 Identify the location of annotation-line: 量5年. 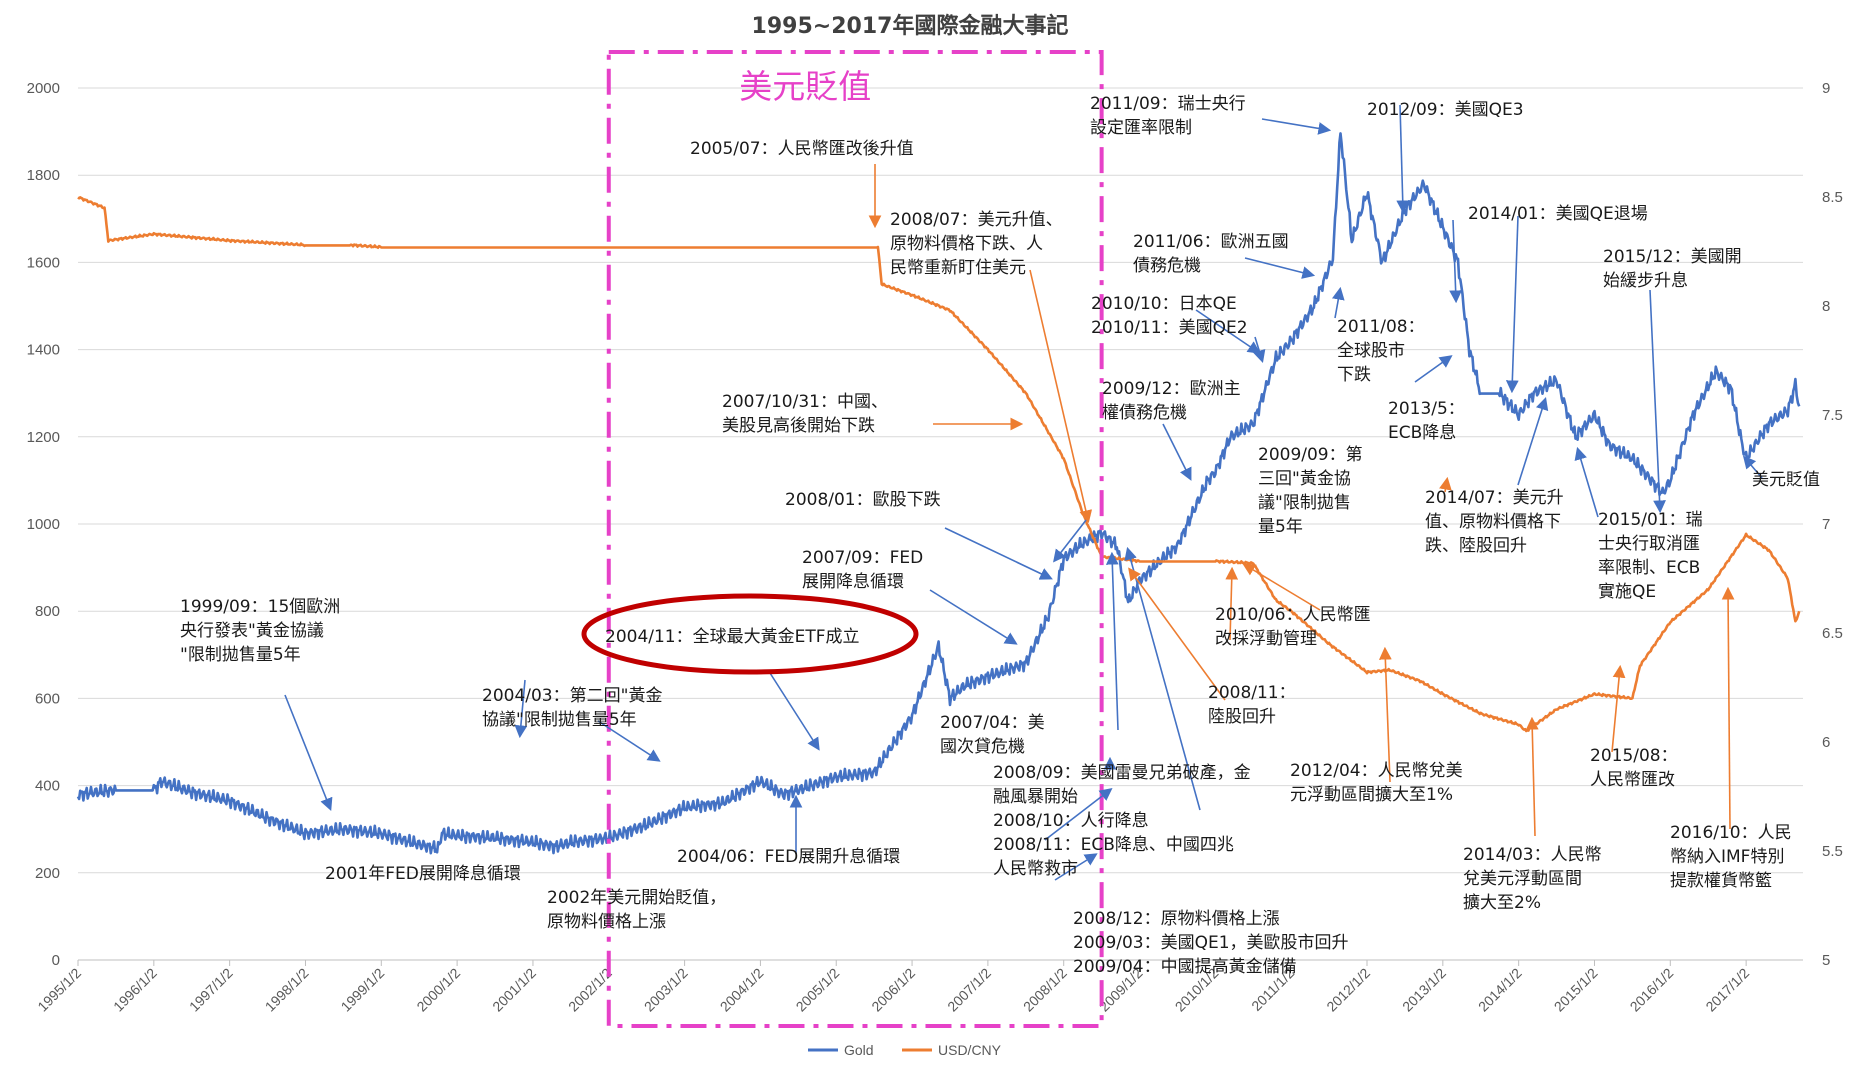
(1280, 527).